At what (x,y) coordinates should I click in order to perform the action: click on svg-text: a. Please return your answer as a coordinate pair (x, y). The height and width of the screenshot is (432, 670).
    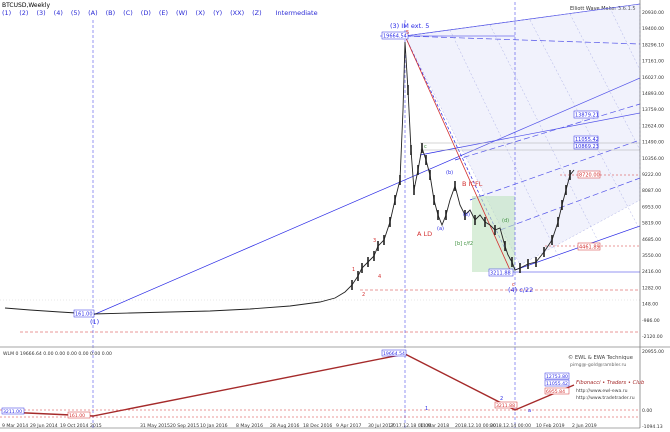
    Looking at the image, I should click on (529, 411).